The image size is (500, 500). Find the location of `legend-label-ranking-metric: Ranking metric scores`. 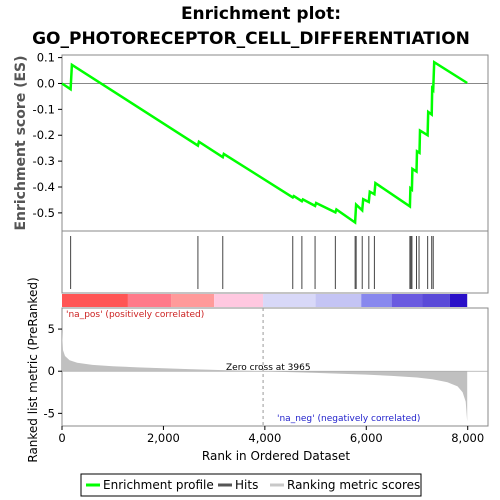

legend-label-ranking-metric: Ranking metric scores is located at coordinates (353, 485).